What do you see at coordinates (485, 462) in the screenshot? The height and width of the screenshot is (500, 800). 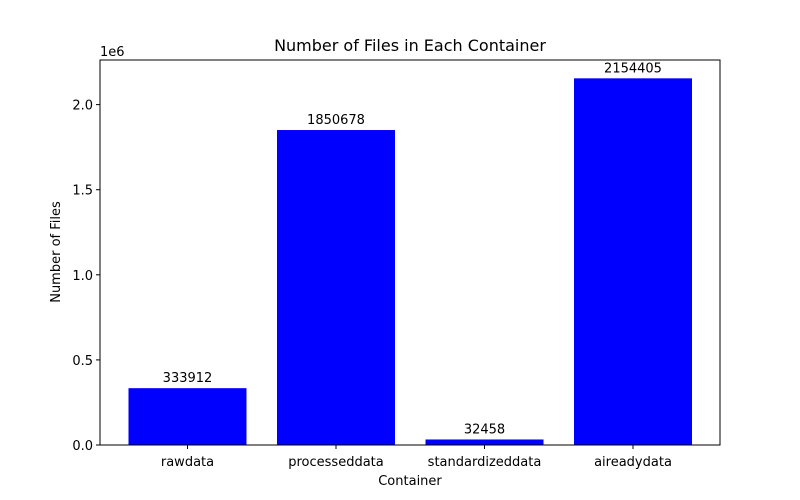 I see `x-tick-label-standardizeddata: standardizeddata` at bounding box center [485, 462].